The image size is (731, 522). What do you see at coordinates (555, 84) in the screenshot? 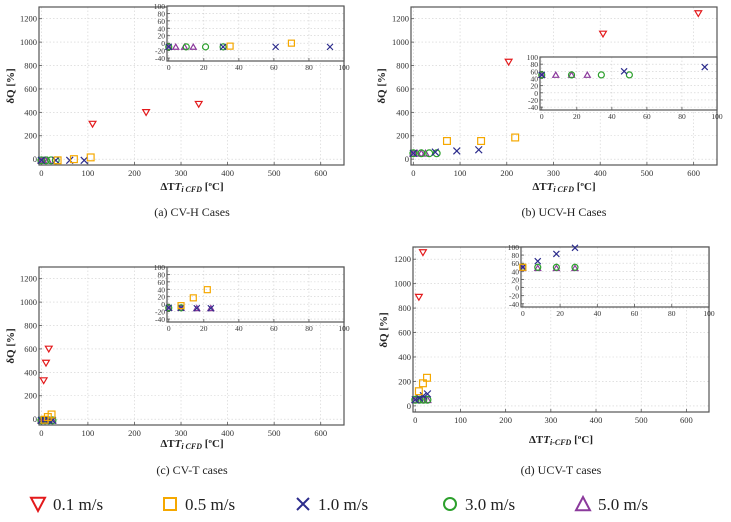
I see `panel-b-points` at bounding box center [555, 84].